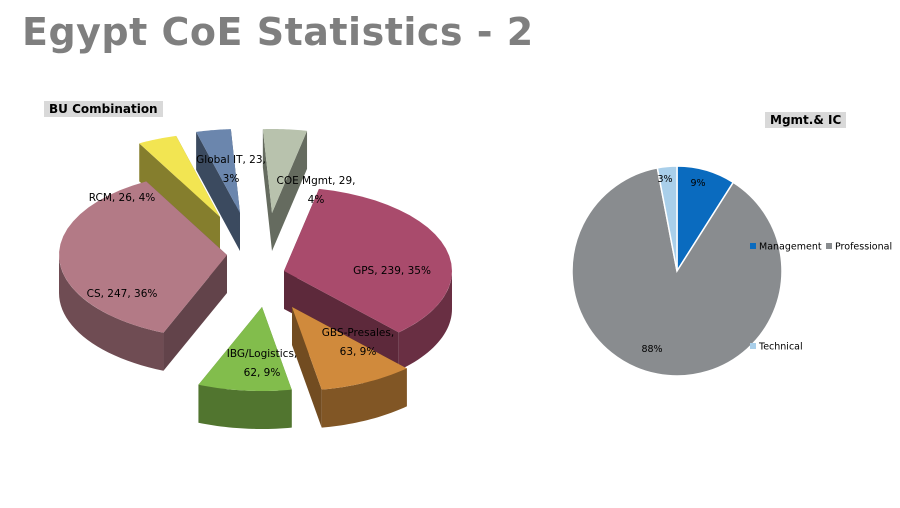  What do you see at coordinates (697, 183) in the screenshot?
I see `ic-label-management: 9%` at bounding box center [697, 183].